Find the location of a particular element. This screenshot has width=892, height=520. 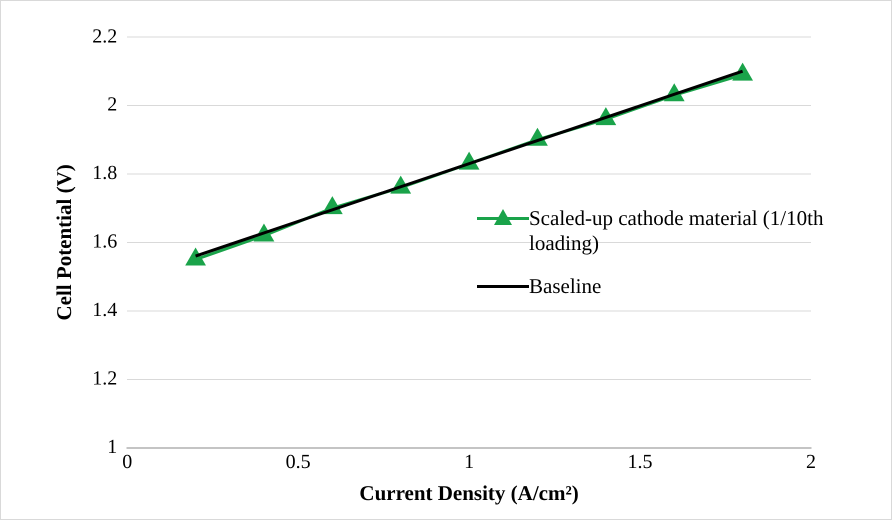

y-tick-label: 2 is located at coordinates (112, 105).